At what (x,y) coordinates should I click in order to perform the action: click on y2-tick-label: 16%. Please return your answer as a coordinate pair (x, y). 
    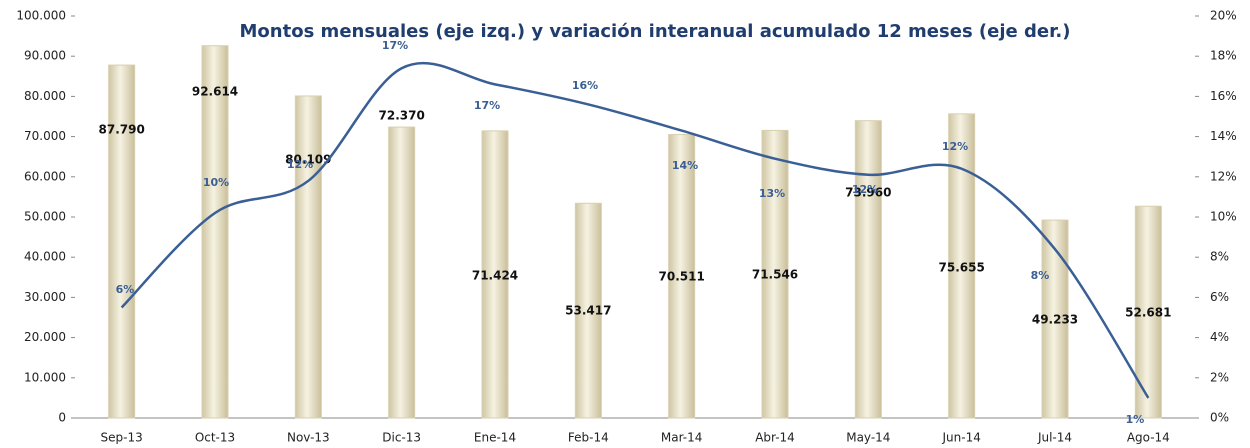
    Looking at the image, I should click on (1223, 96).